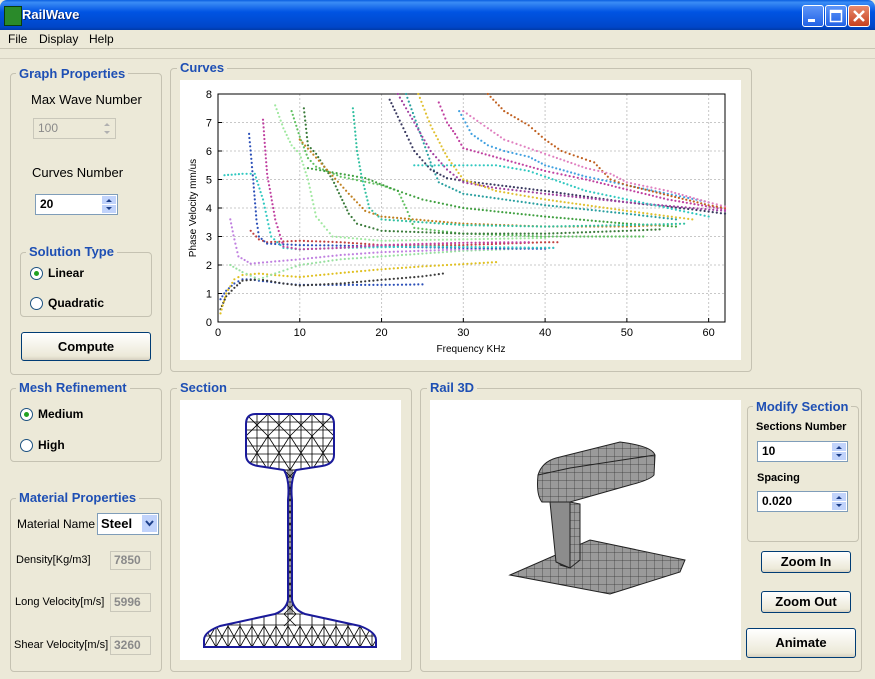  Describe the element at coordinates (51, 445) in the screenshot. I see `radio-high-label: High` at that location.